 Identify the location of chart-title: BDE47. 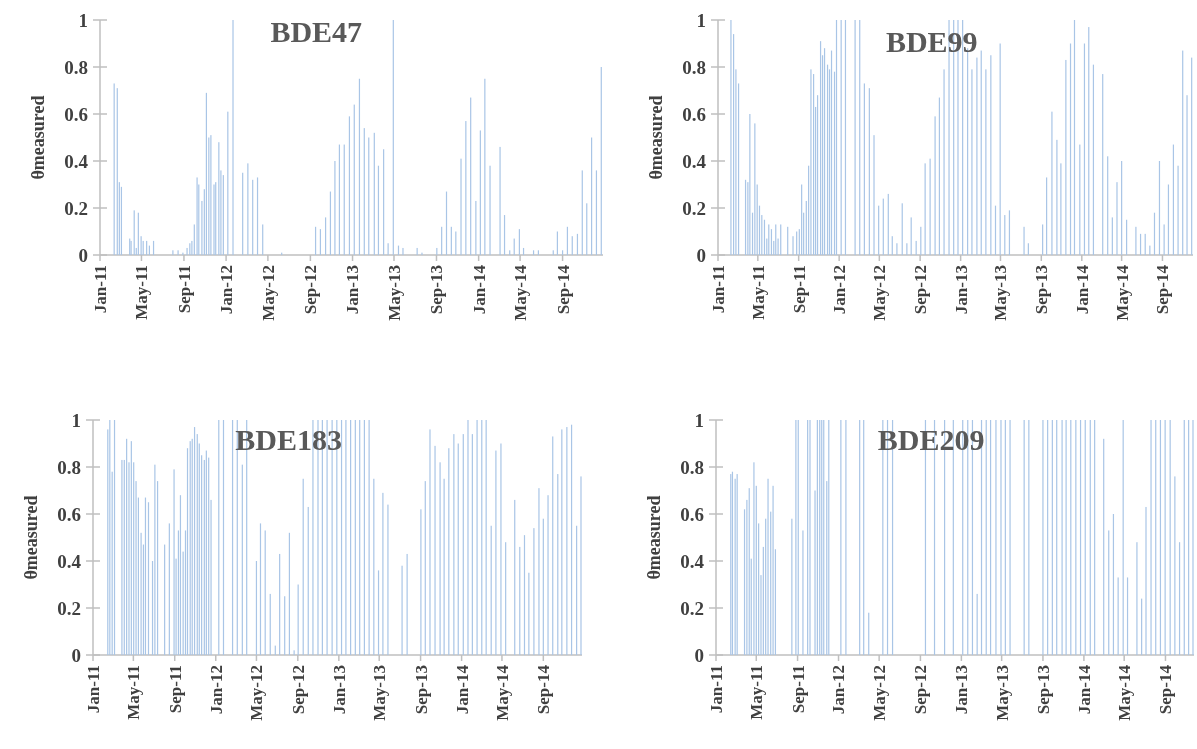
(316, 31).